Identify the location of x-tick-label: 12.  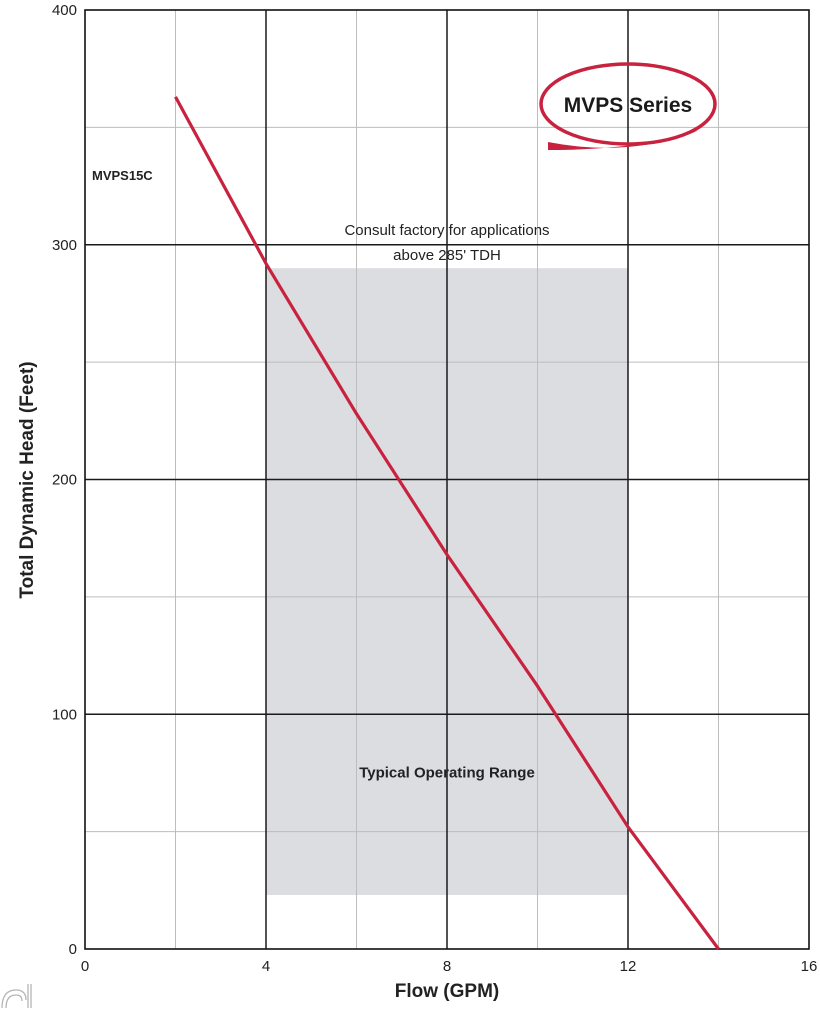
(628, 966).